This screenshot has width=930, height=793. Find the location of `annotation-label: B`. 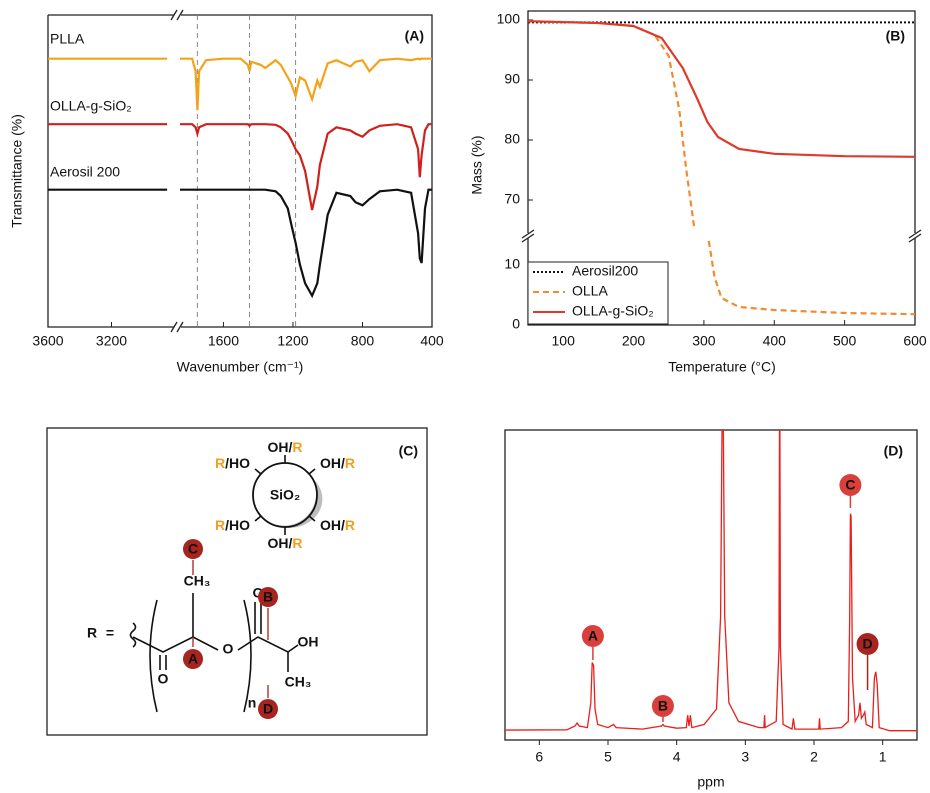

annotation-label: B is located at coordinates (663, 706).